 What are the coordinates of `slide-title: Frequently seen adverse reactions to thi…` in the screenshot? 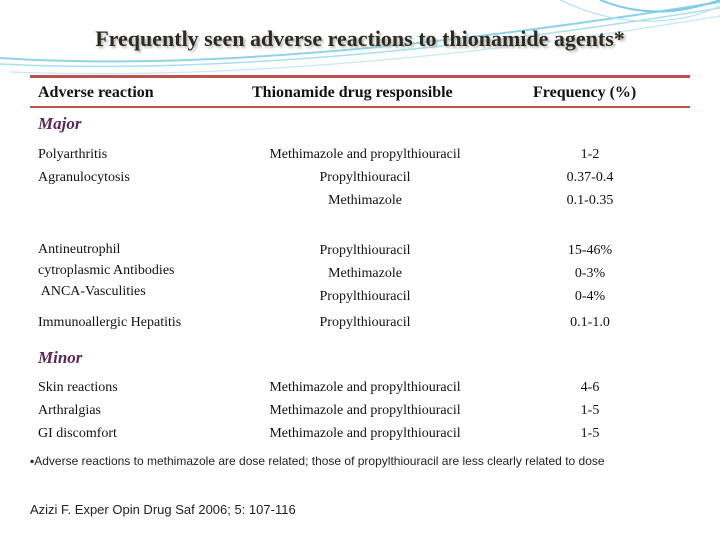 It's located at (360, 38).